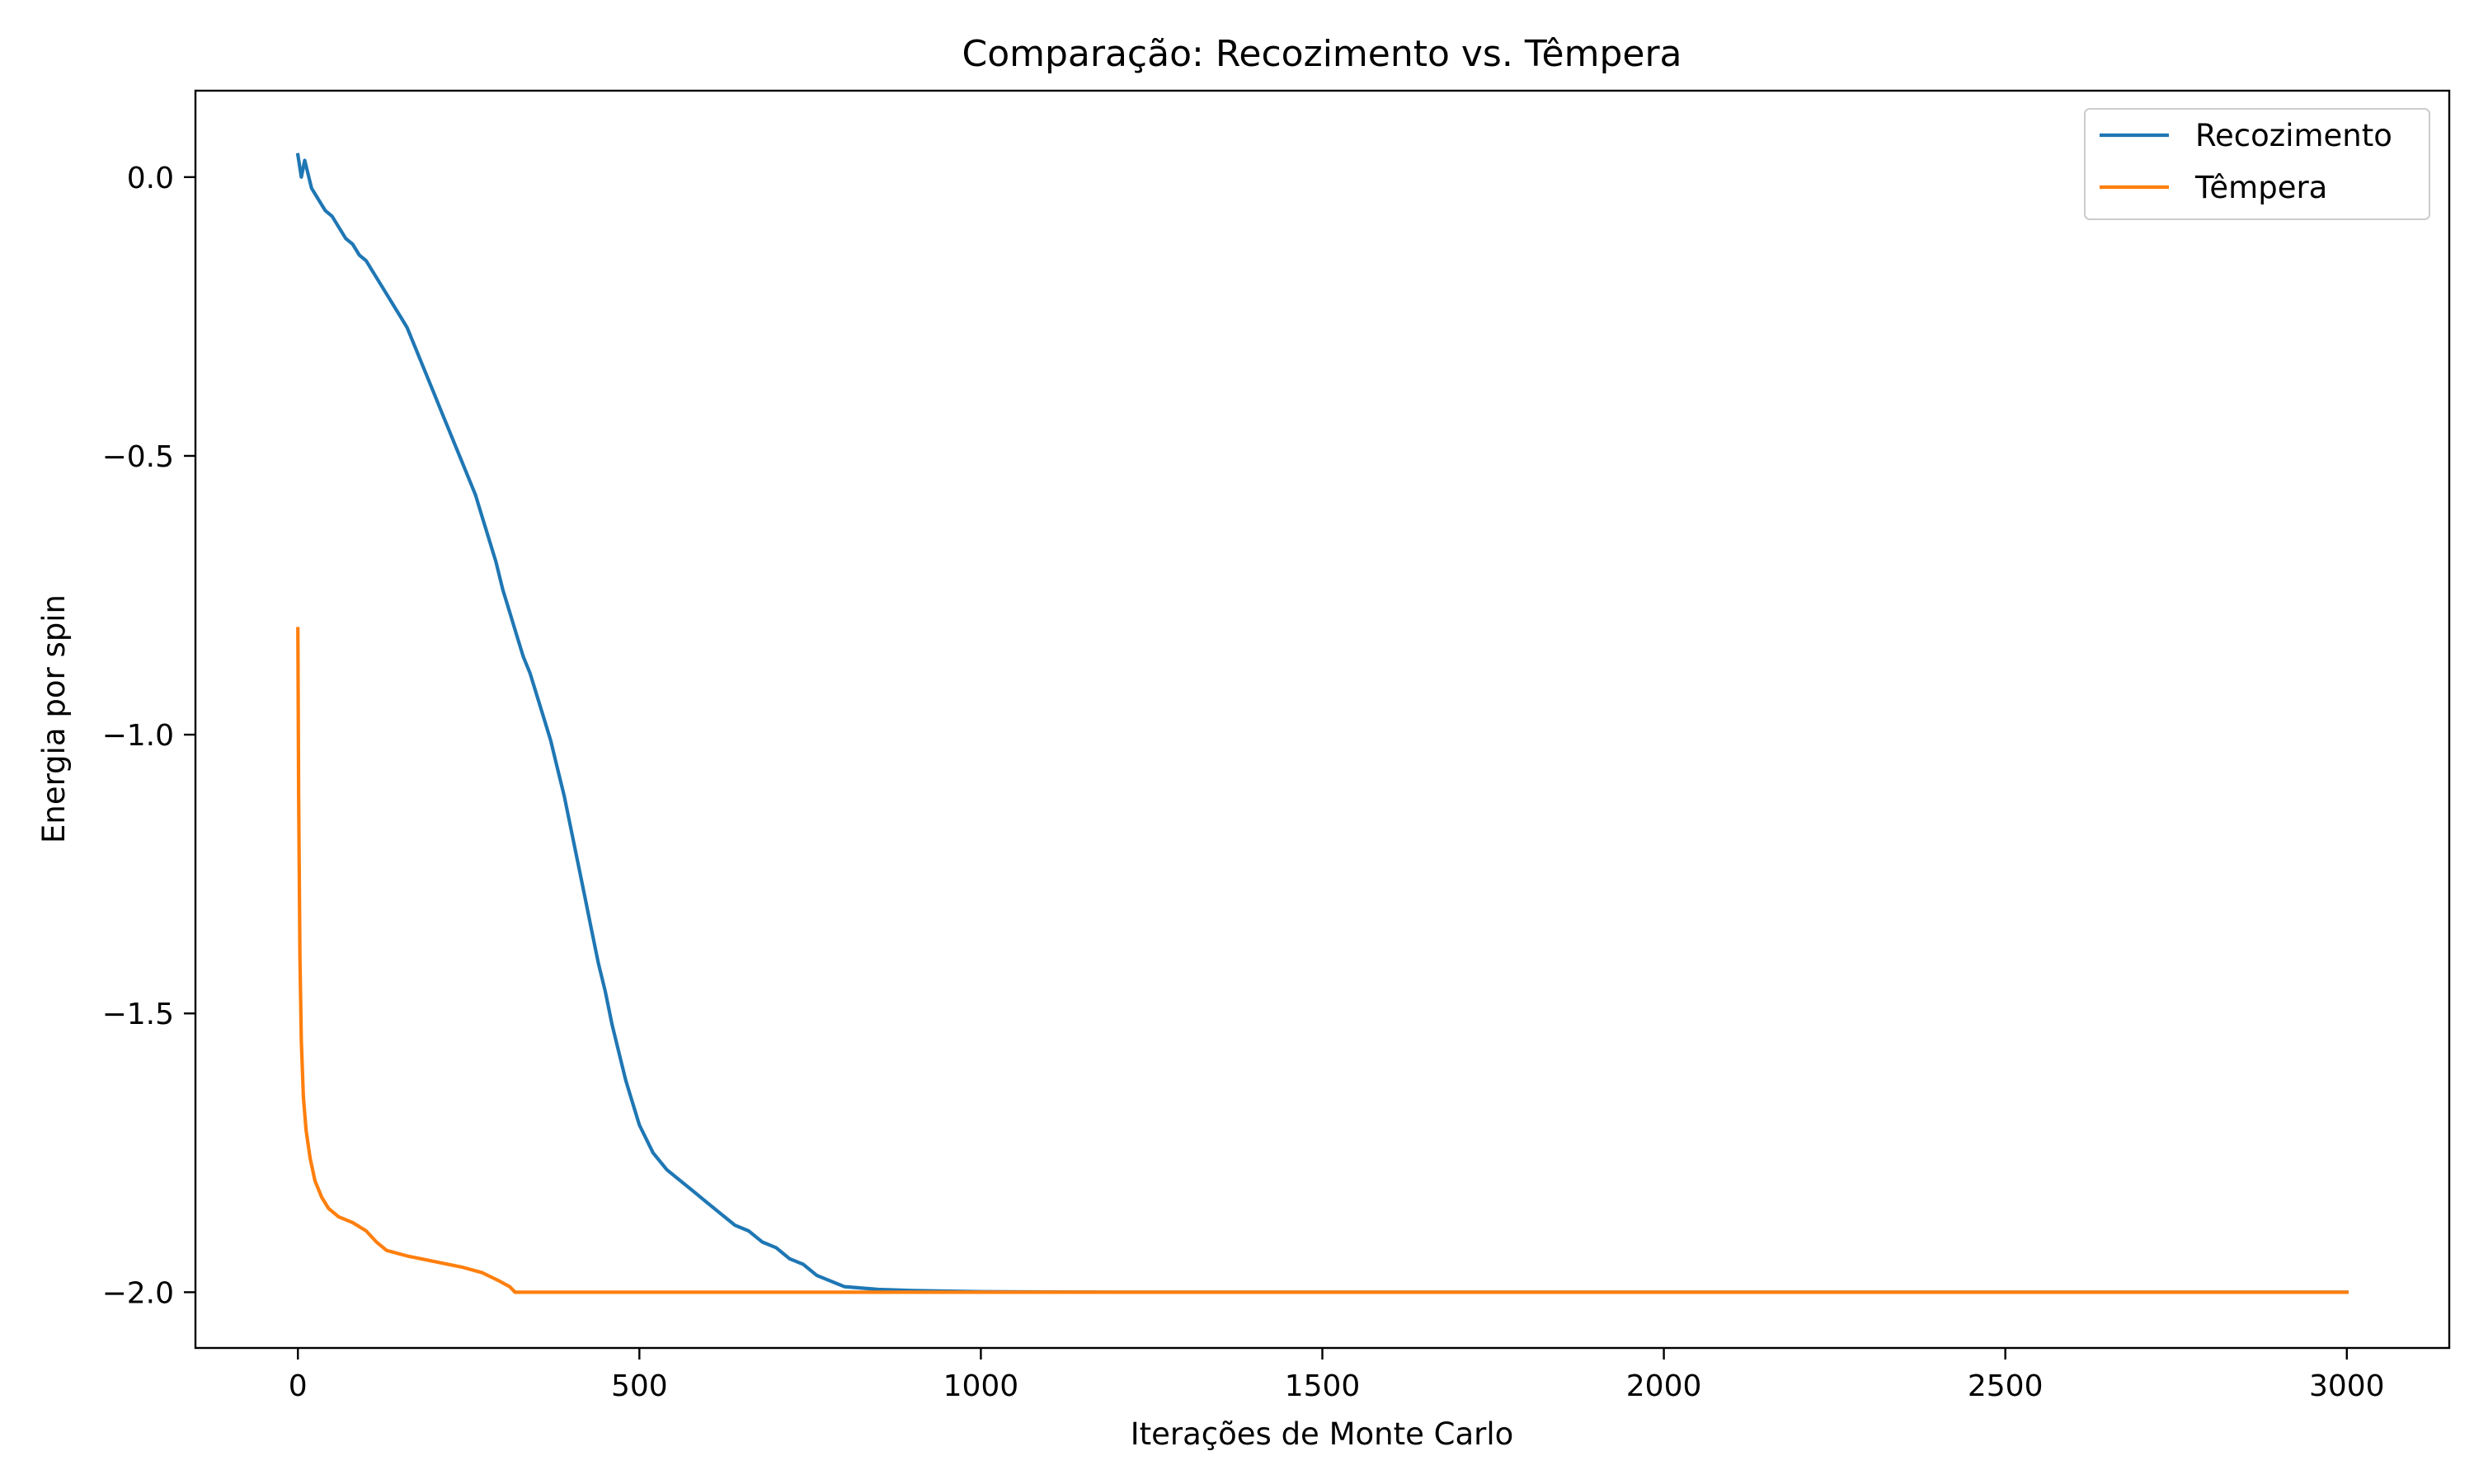  I want to click on legend: Recozimento Têmpera, so click(2257, 164).